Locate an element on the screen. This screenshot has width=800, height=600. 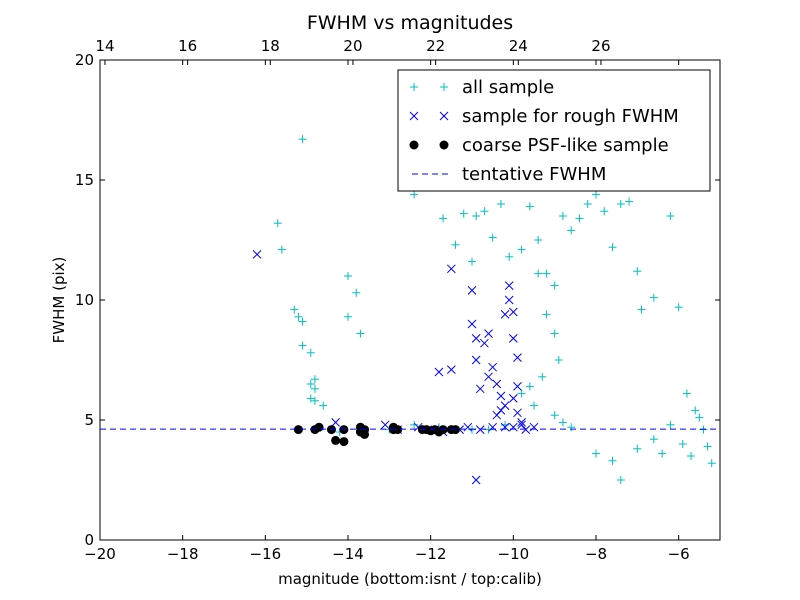
legend-entry: coarse PSF-like sample is located at coordinates (539, 145).